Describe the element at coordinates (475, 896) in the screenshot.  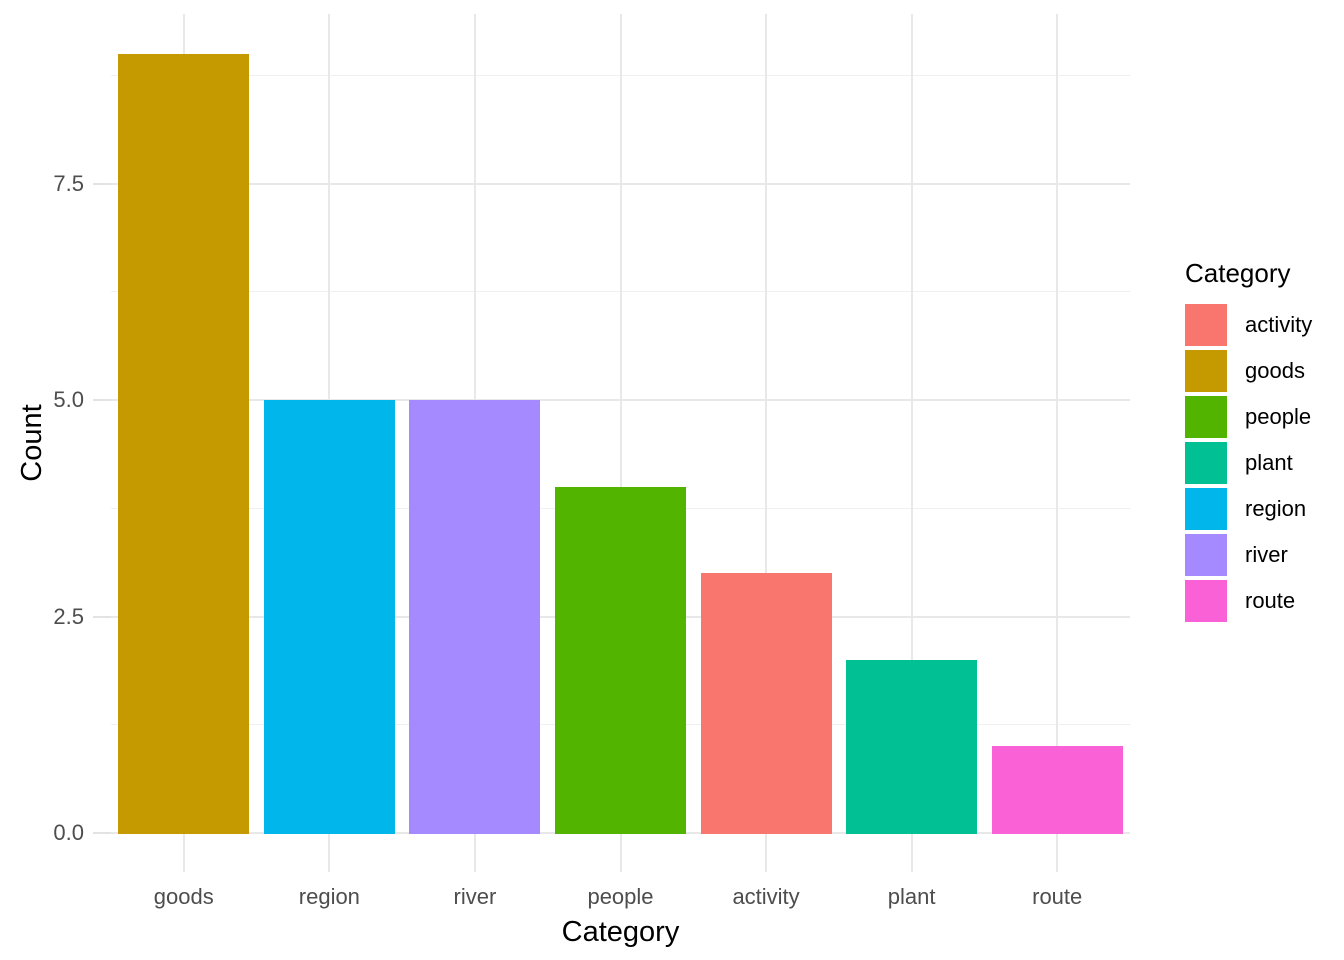
I see `x-tick-label-river: river` at that location.